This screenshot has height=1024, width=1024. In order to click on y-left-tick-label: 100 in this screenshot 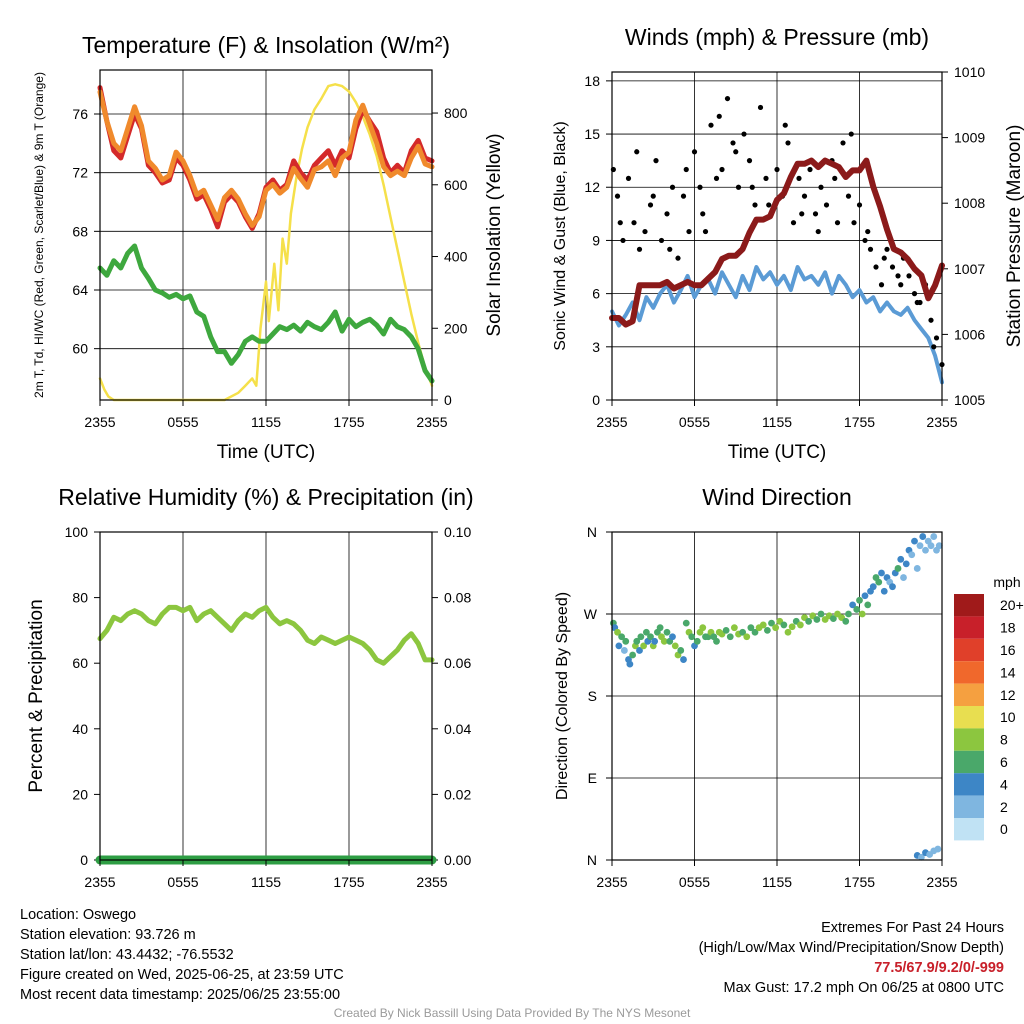, I will do `click(77, 532)`.